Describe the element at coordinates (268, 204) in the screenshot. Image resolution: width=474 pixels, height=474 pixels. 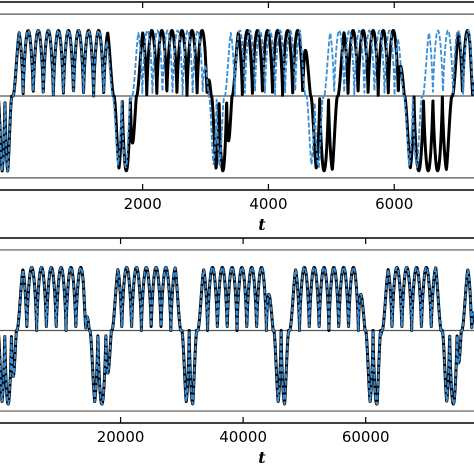
I see `x-tick-label: 4000` at that location.